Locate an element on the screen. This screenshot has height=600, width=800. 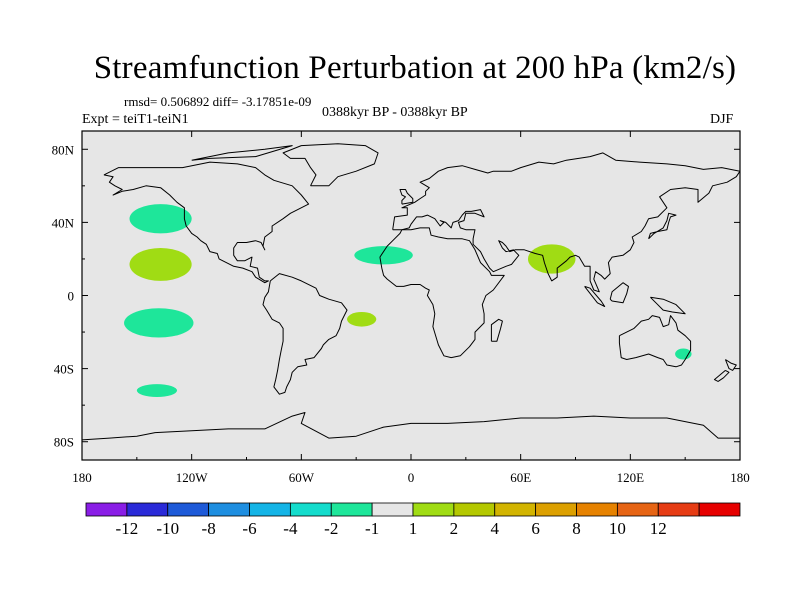
colorbar-label: 8 is located at coordinates (576, 528).